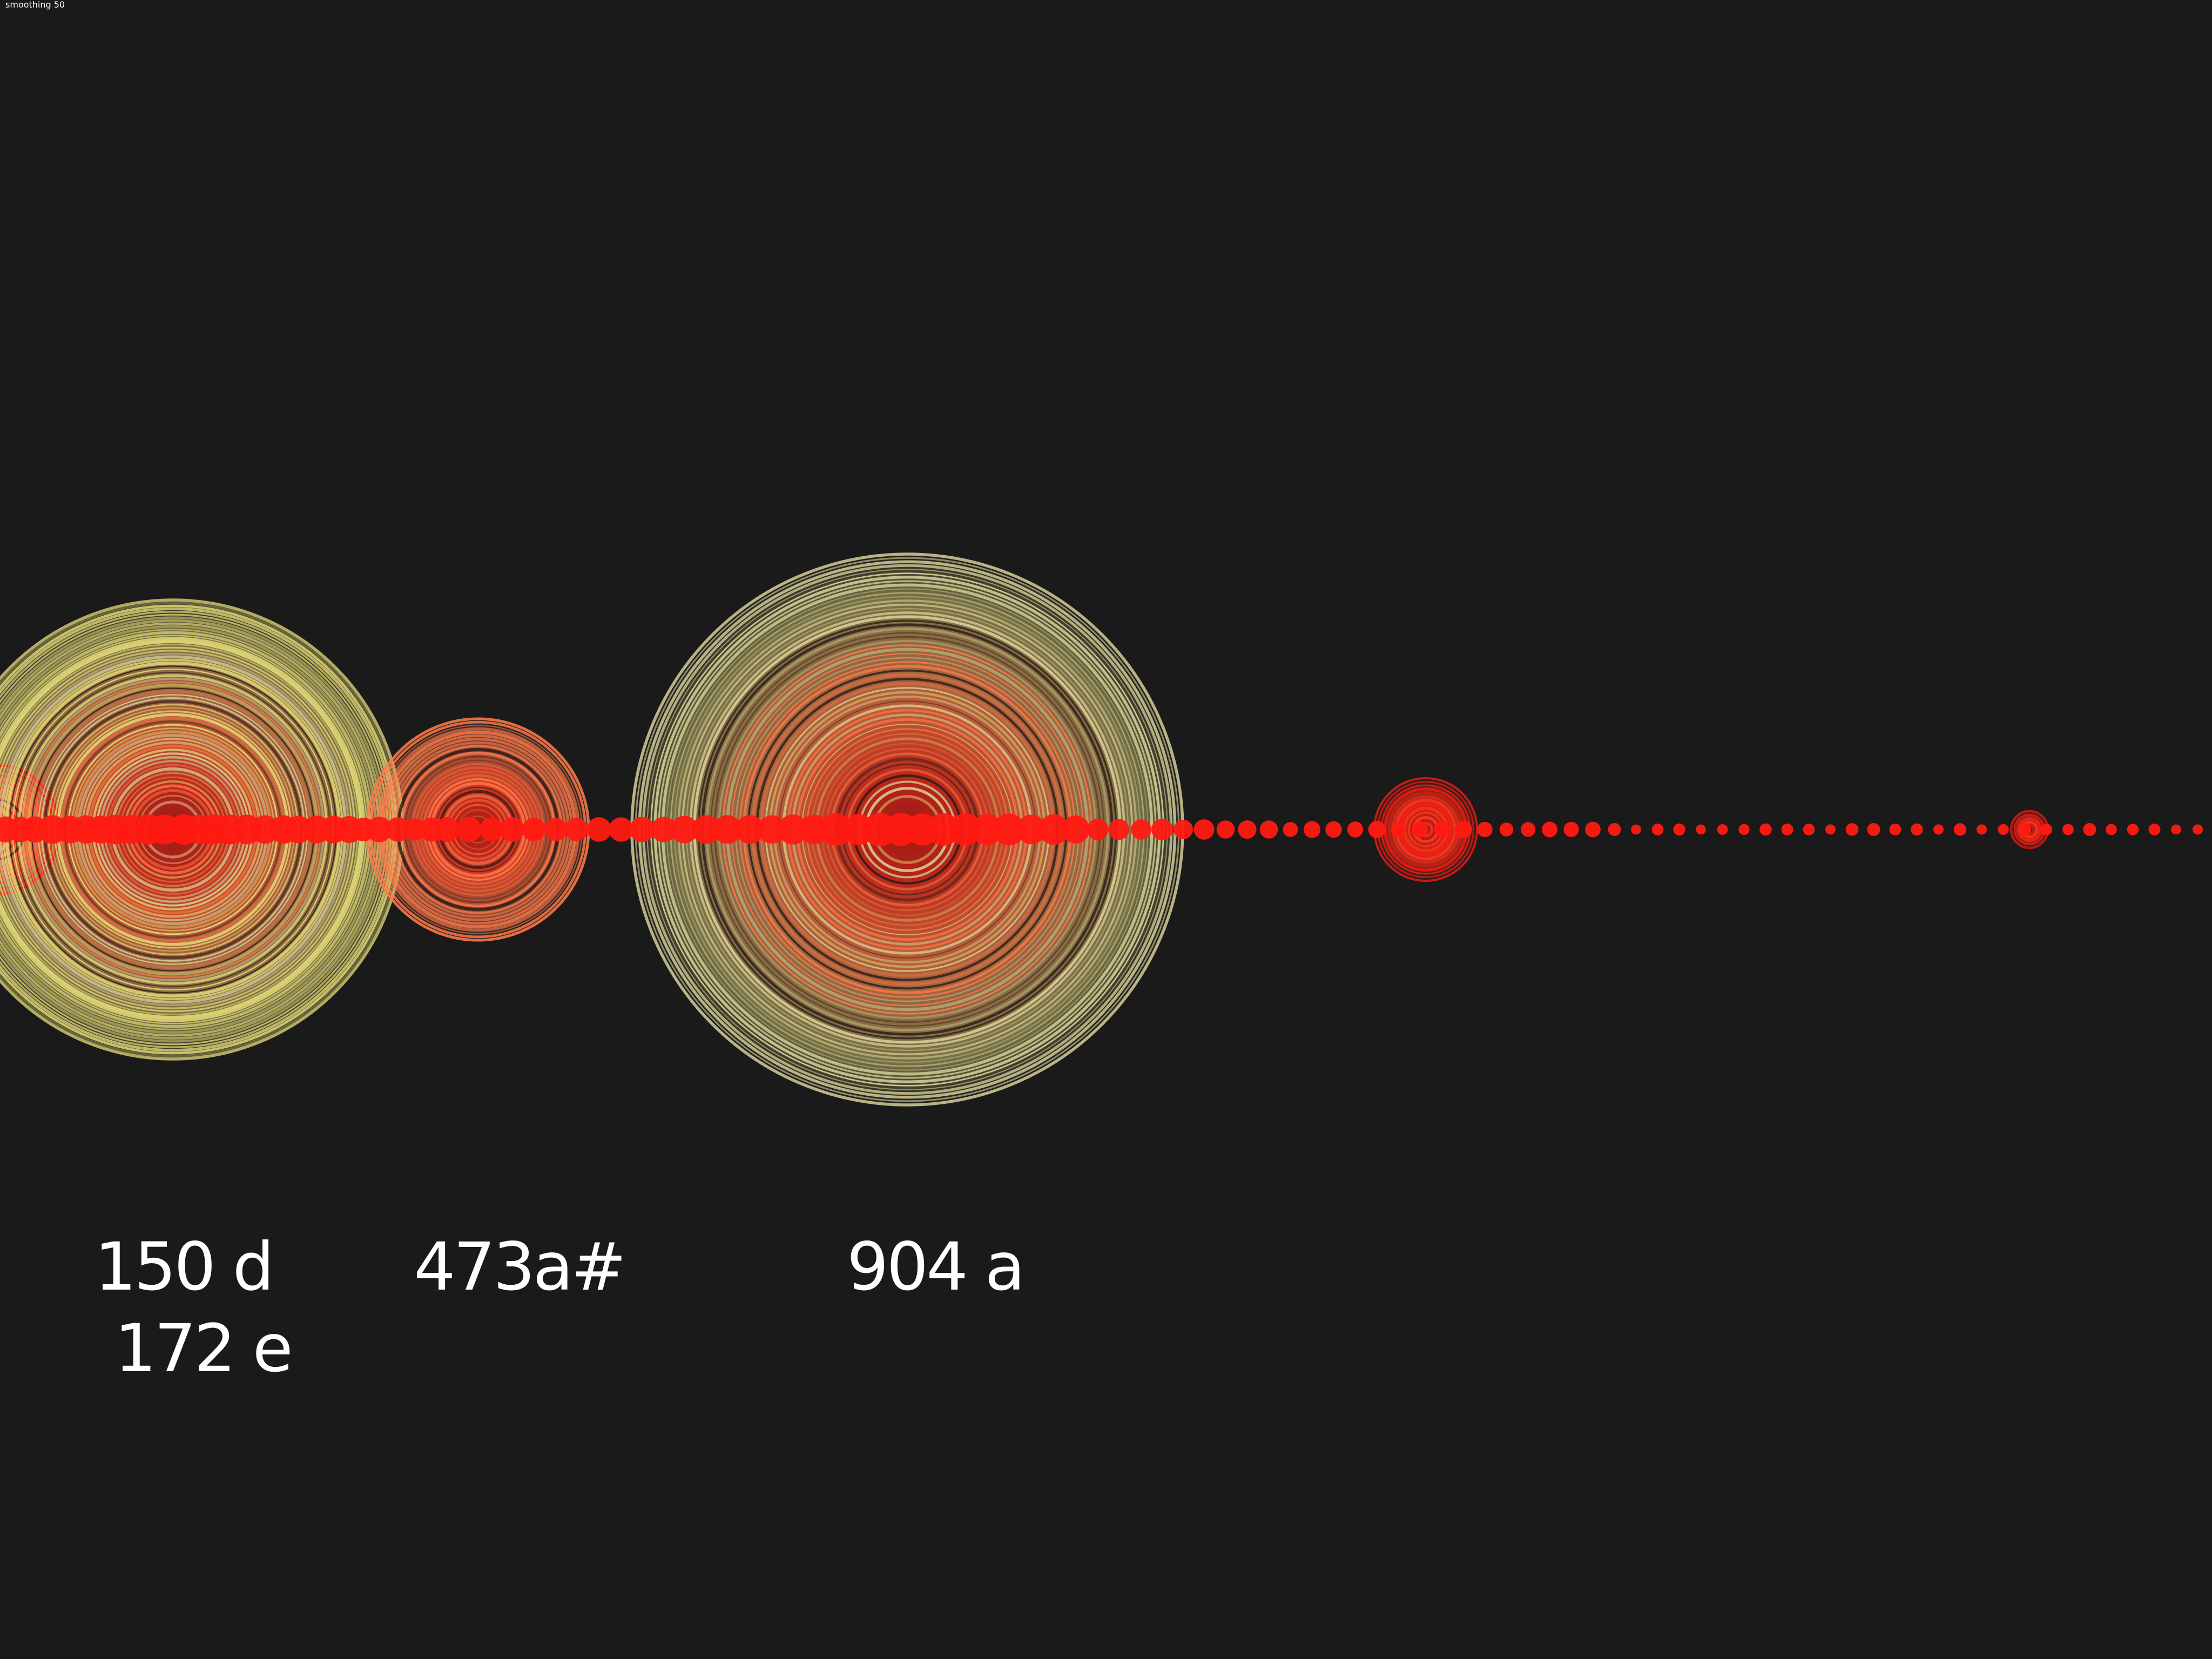 Image resolution: width=2212 pixels, height=1659 pixels. Describe the element at coordinates (936, 1267) in the screenshot. I see `peak-label-904-a: 904 a` at that location.